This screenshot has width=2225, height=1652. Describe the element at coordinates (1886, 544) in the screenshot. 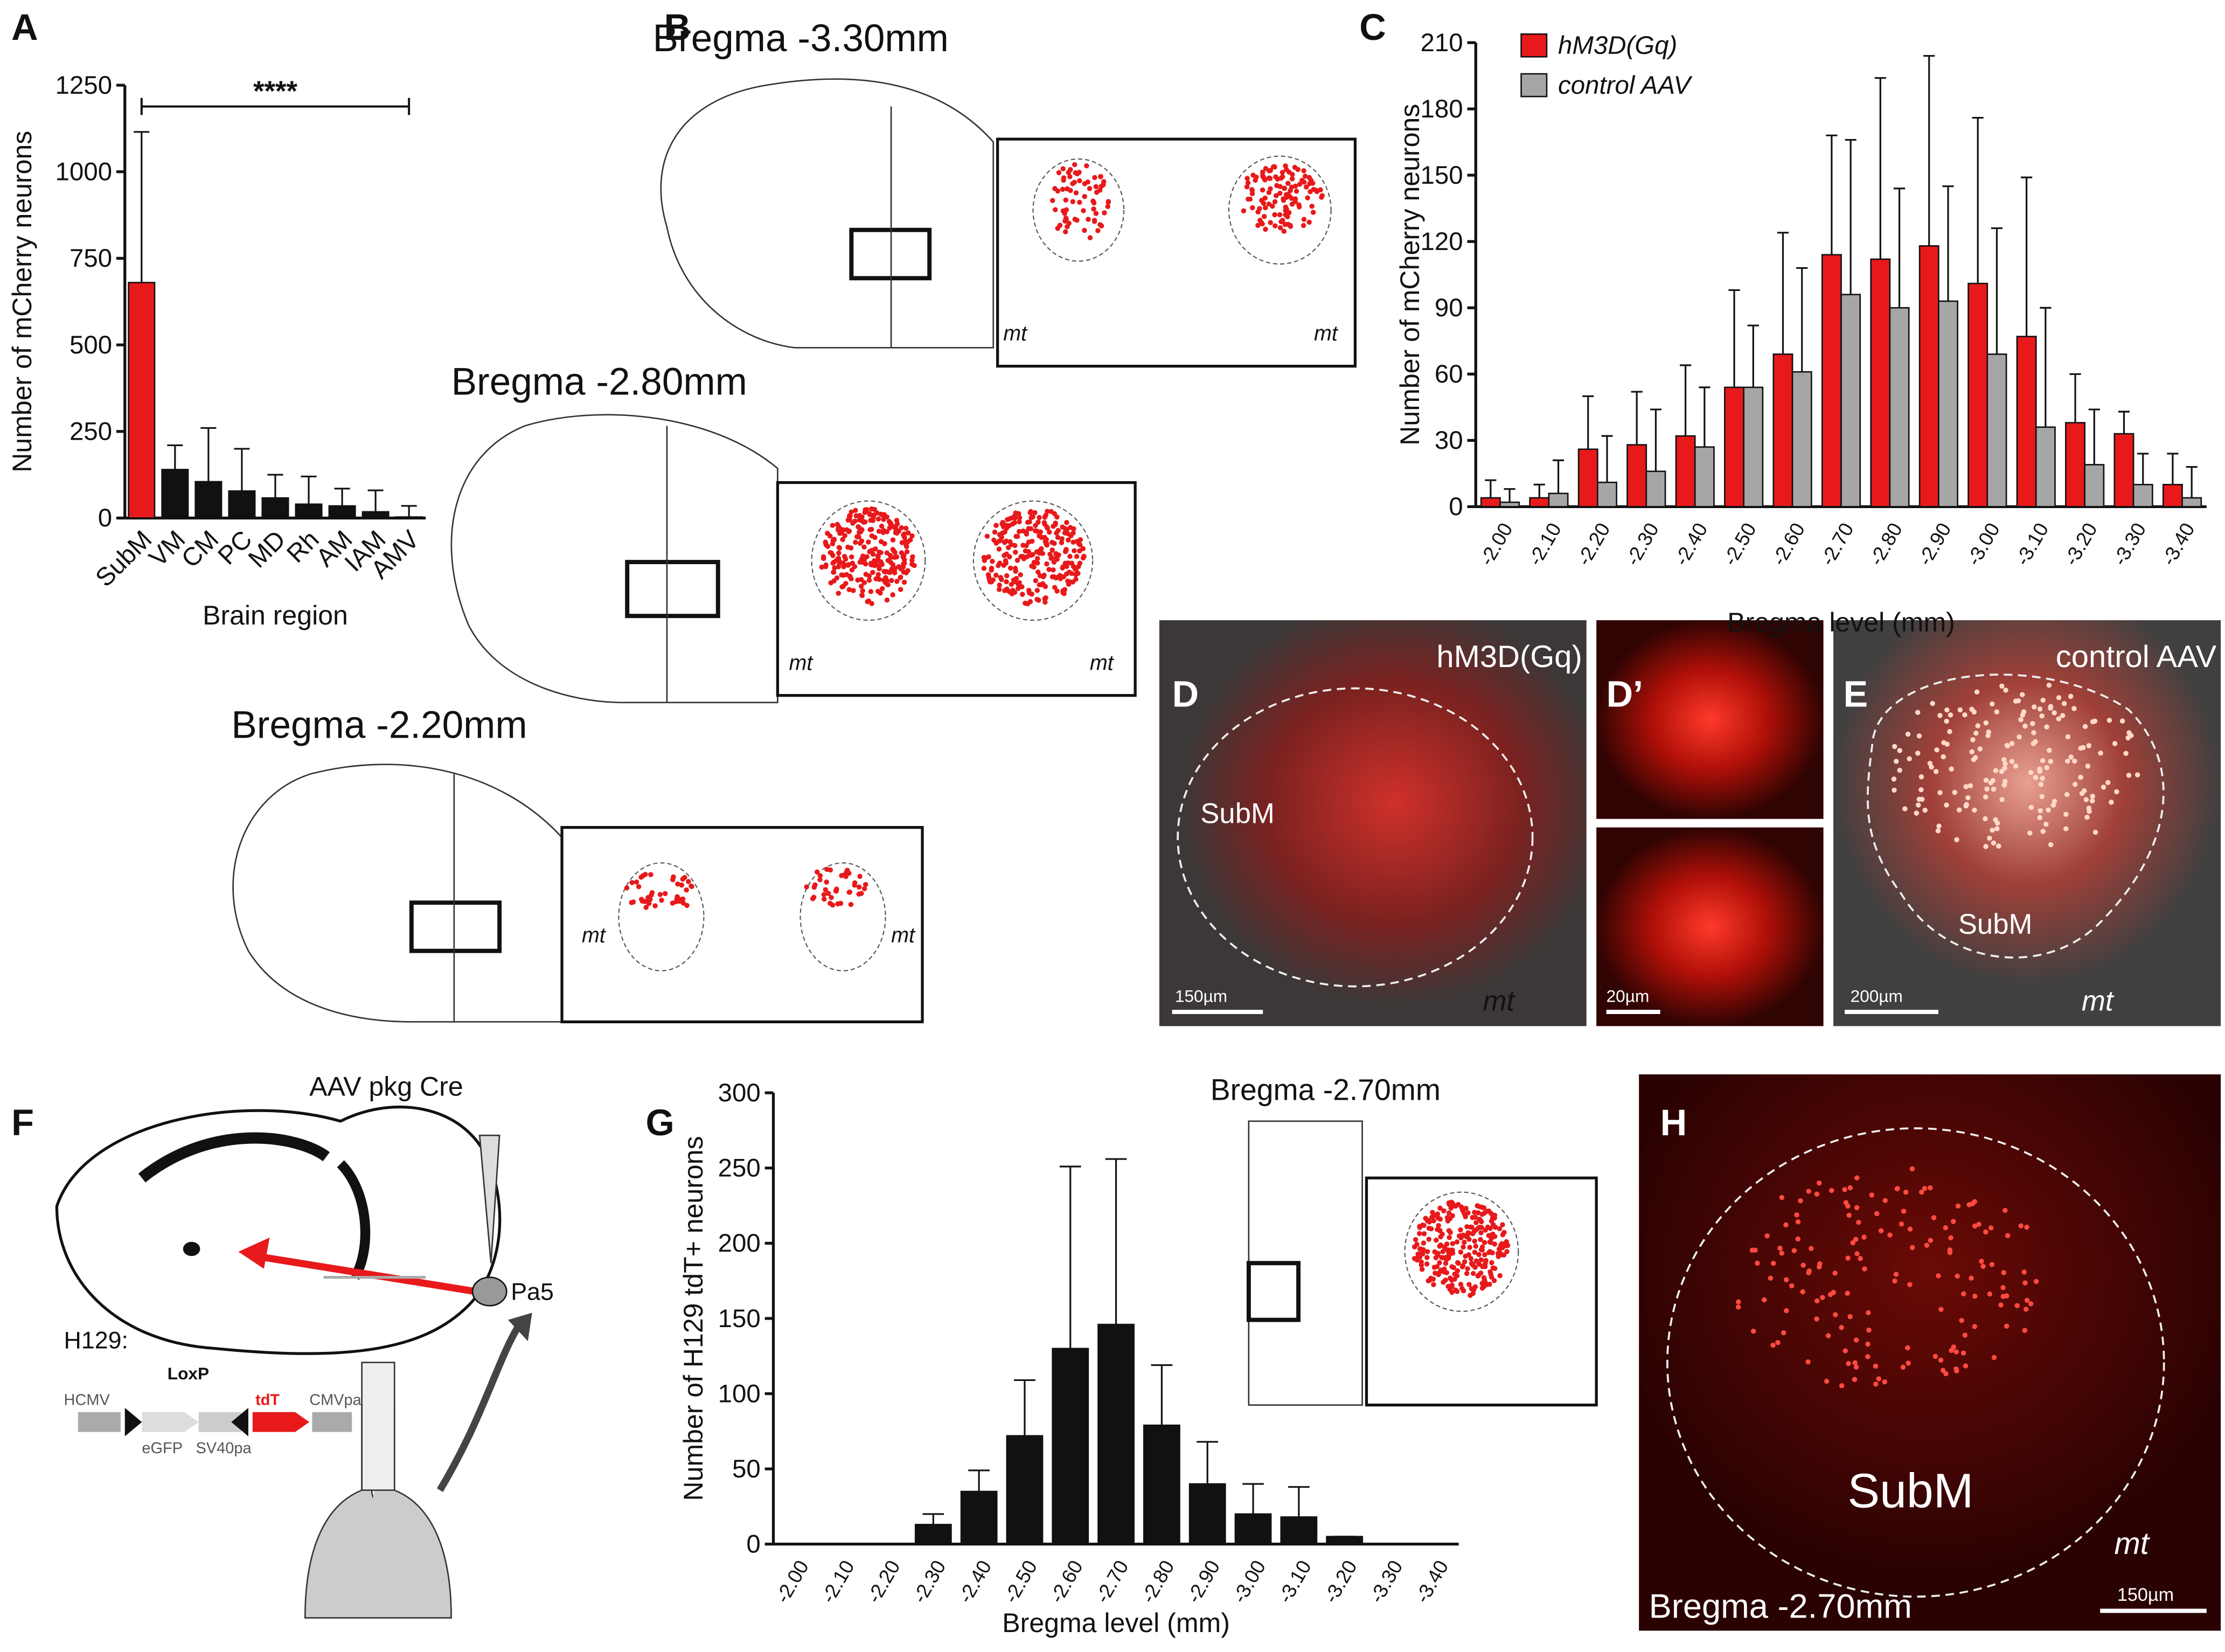

I see `x-tick-label: -2.80` at that location.